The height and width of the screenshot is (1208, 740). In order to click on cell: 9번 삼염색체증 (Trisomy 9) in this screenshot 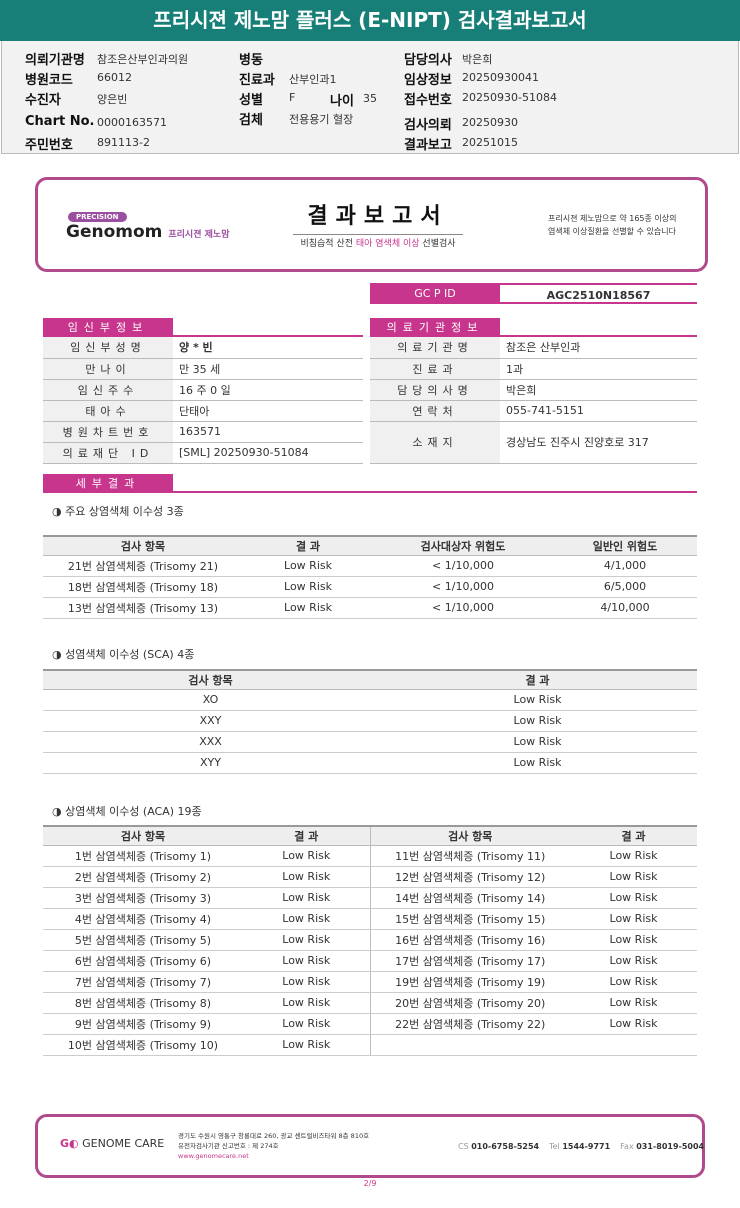, I will do `click(143, 1024)`.